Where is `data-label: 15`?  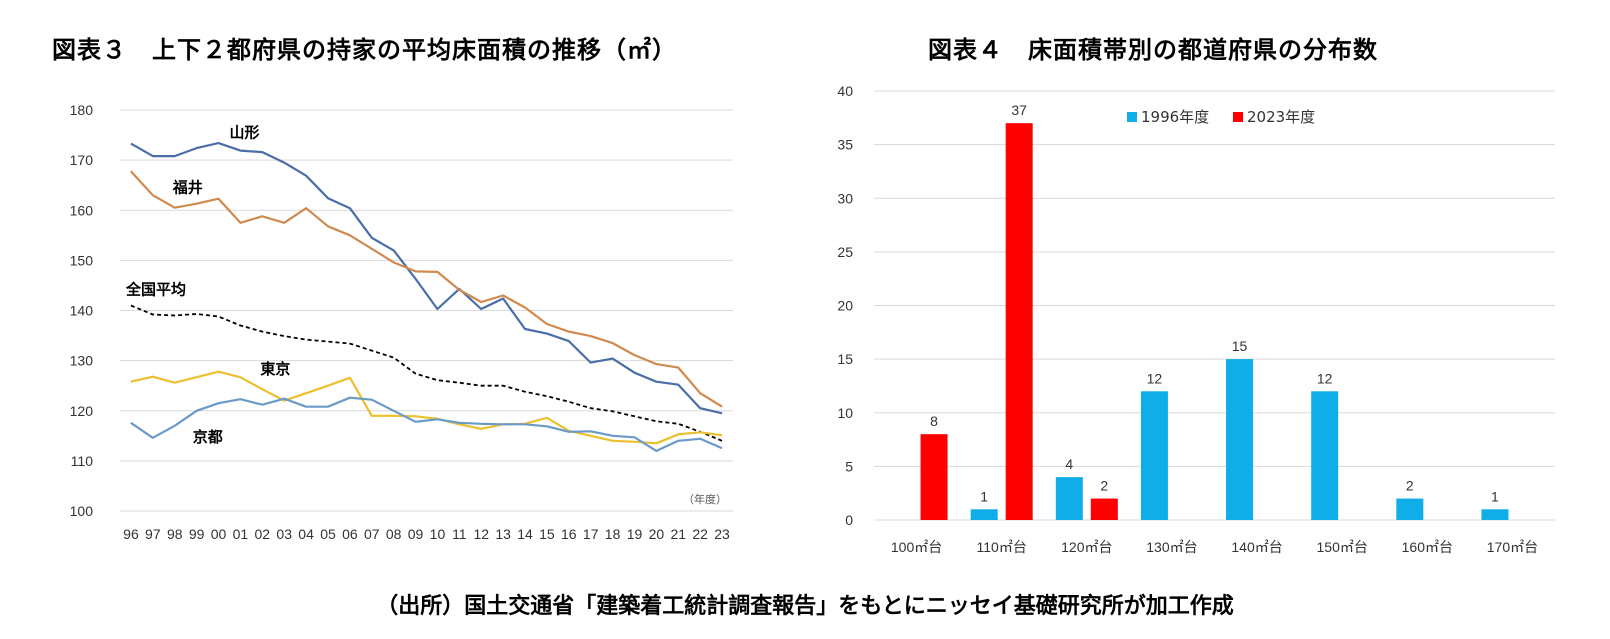 data-label: 15 is located at coordinates (1240, 346).